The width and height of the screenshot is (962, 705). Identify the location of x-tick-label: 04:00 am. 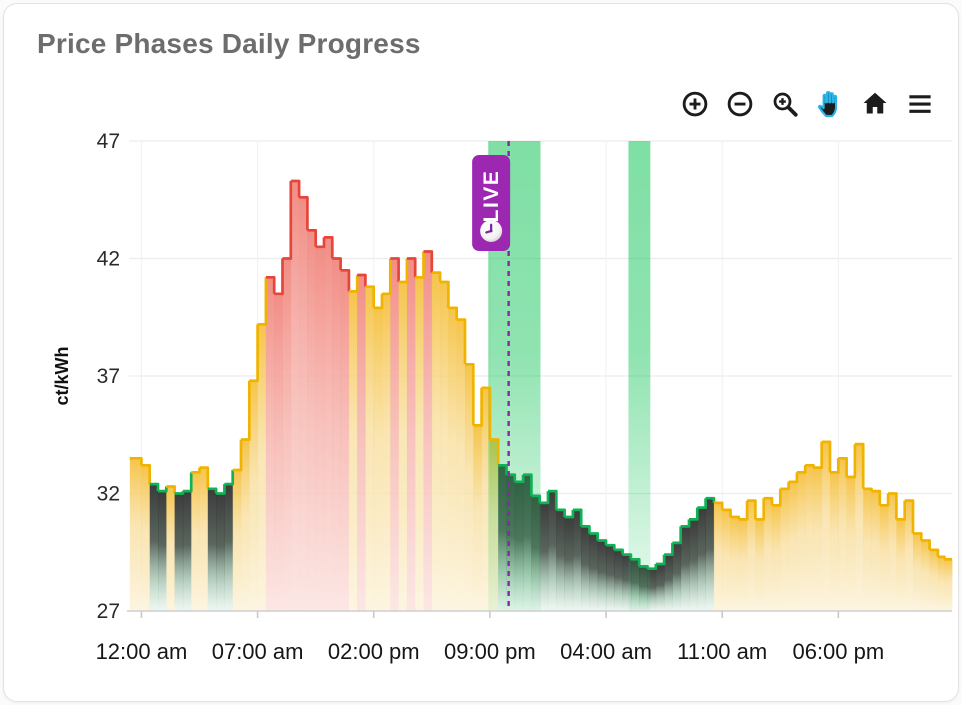
(606, 651).